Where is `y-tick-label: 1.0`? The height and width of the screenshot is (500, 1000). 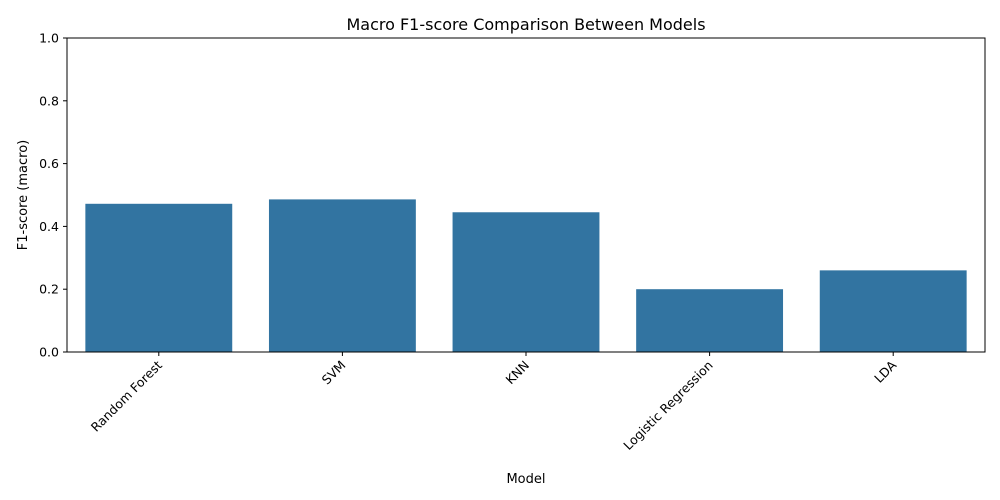
y-tick-label: 1.0 is located at coordinates (49, 38).